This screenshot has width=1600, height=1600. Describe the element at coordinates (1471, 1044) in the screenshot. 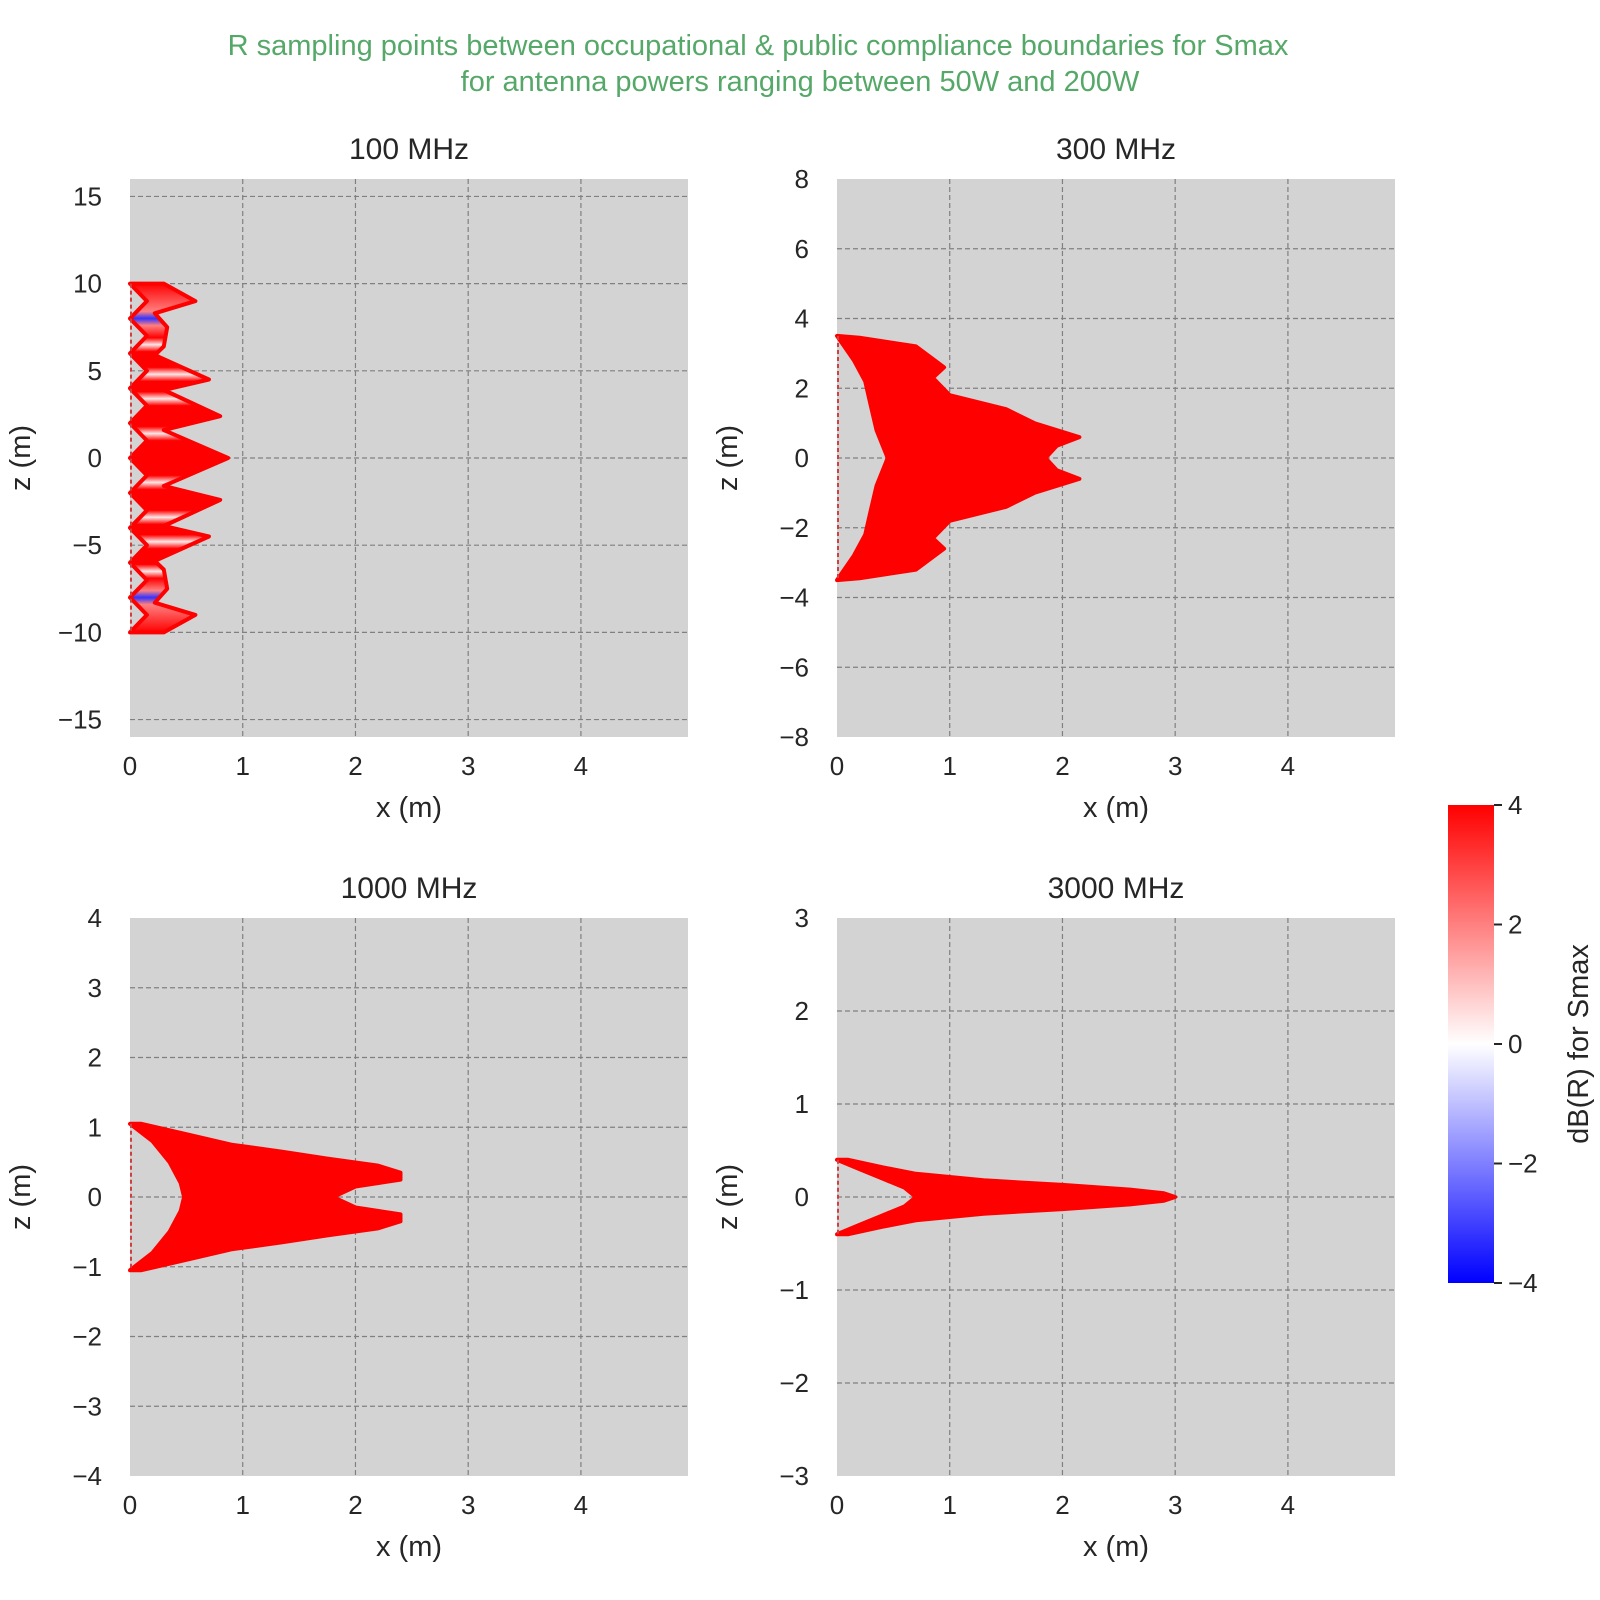

I see `colorbar-gradient` at that location.